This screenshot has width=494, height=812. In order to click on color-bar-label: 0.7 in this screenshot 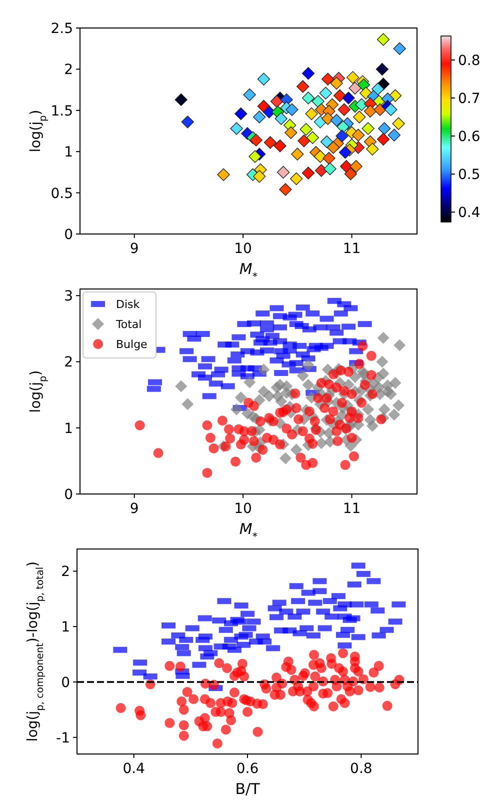, I will do `click(469, 99)`.